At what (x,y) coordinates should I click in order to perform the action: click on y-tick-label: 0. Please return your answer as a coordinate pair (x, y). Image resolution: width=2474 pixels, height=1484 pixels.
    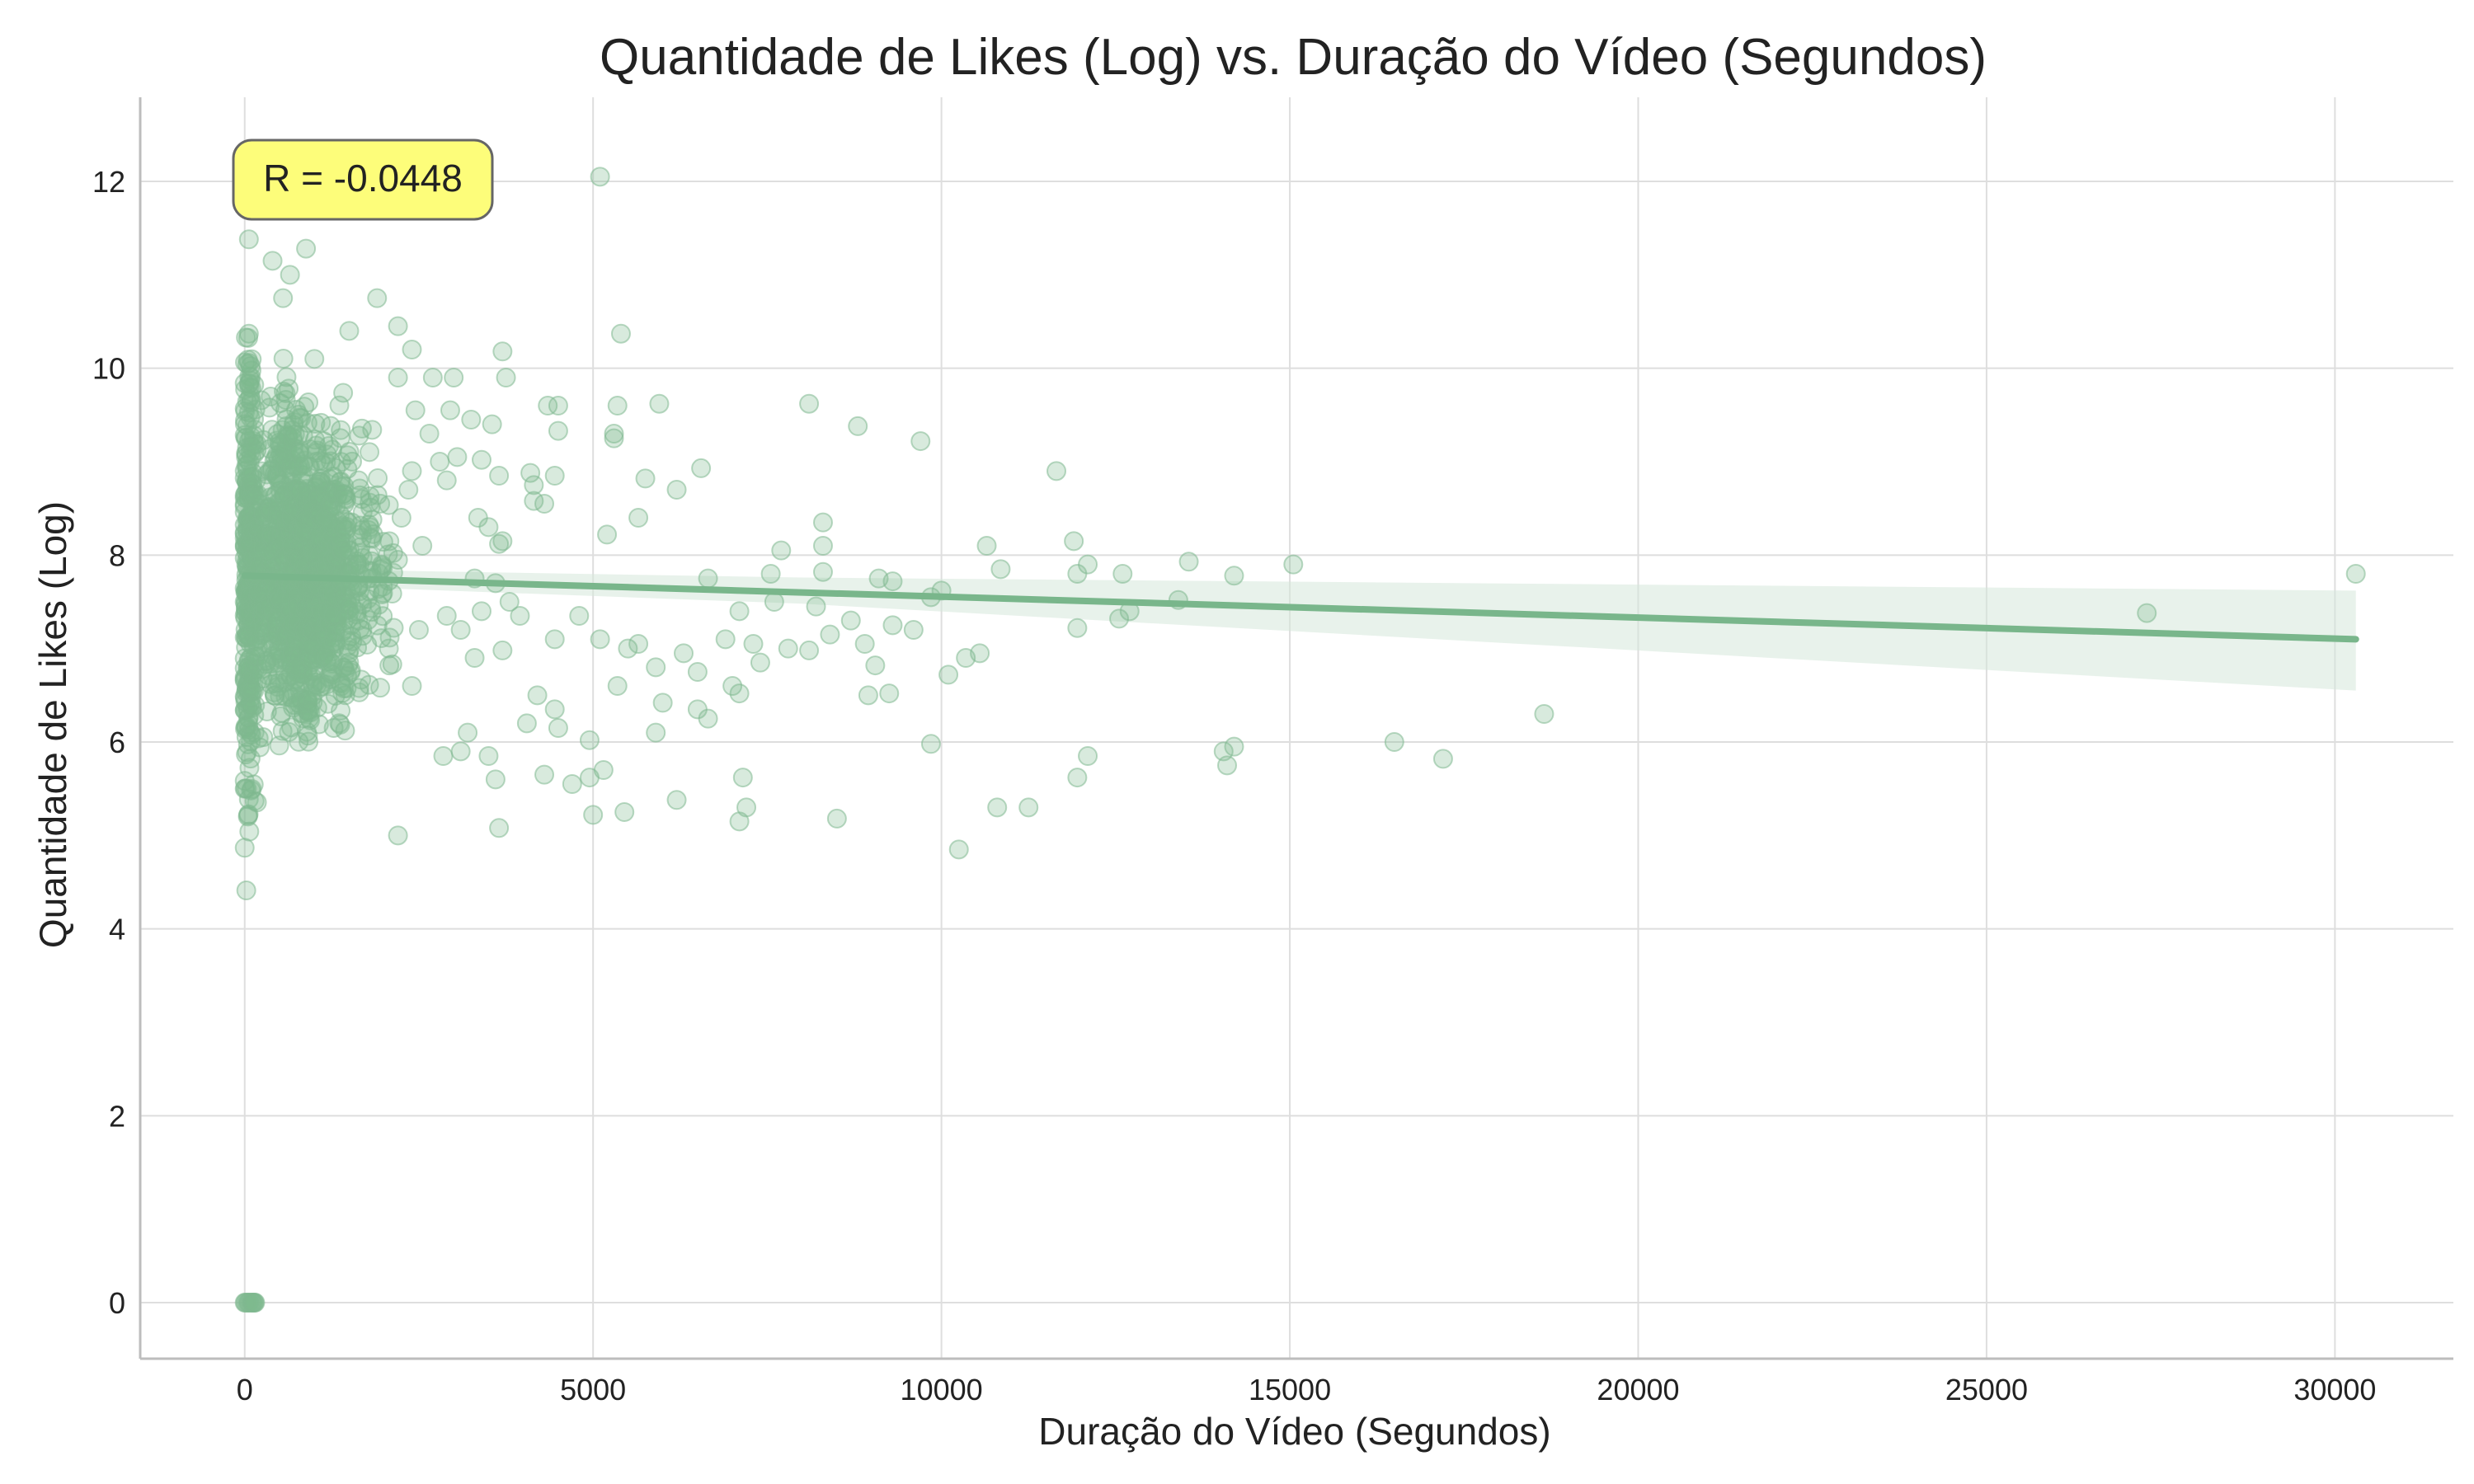
    Looking at the image, I should click on (117, 1303).